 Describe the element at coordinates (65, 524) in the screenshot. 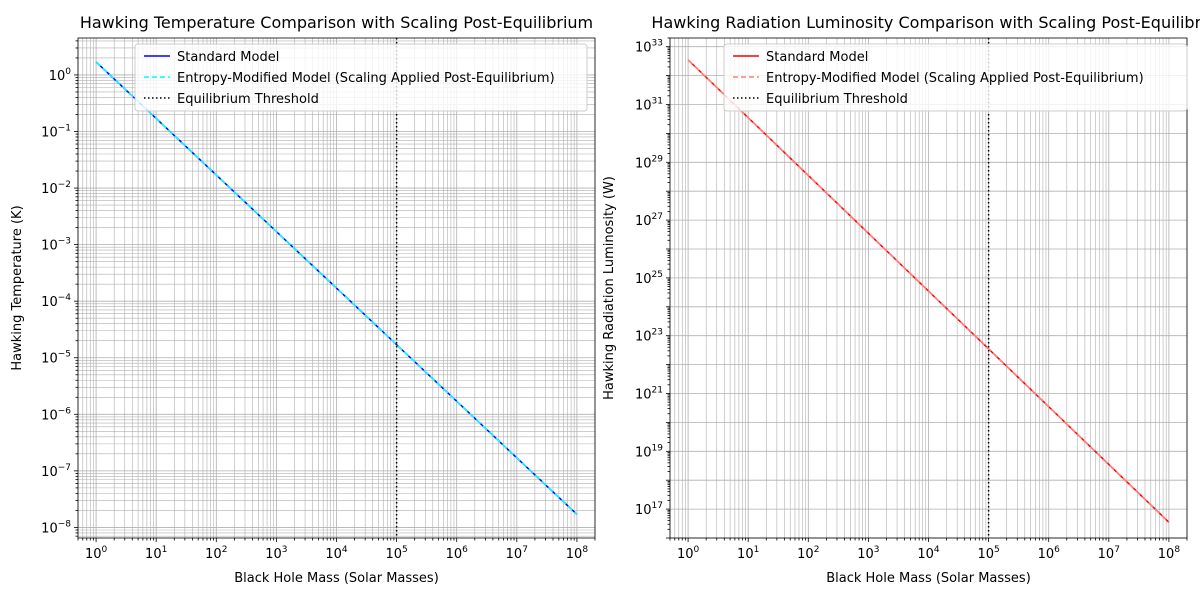

I see `tick-label-exponent: −8` at that location.